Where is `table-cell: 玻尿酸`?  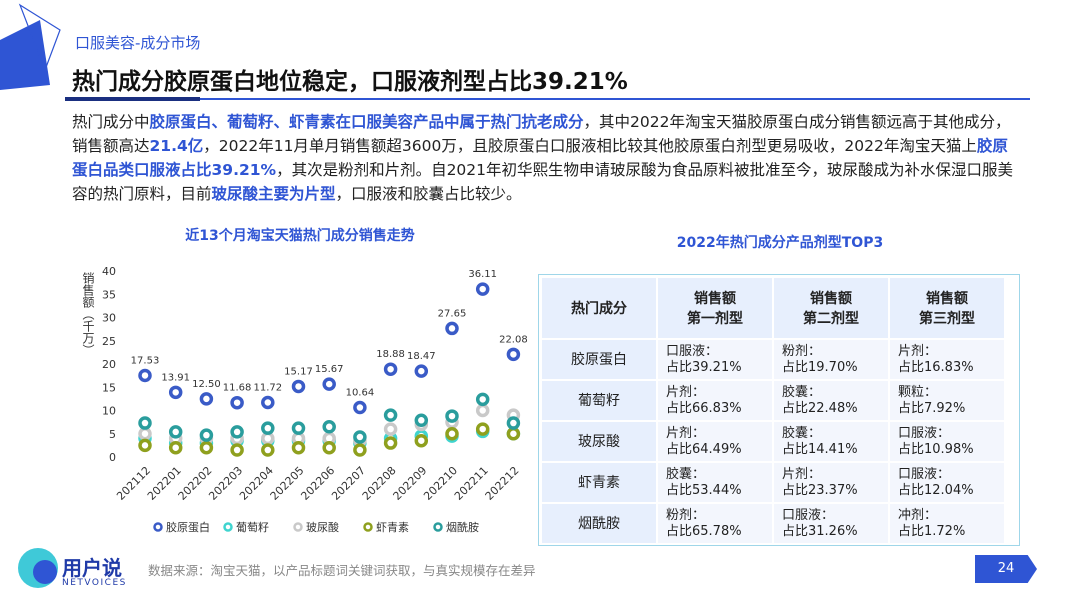 table-cell: 玻尿酸 is located at coordinates (599, 441).